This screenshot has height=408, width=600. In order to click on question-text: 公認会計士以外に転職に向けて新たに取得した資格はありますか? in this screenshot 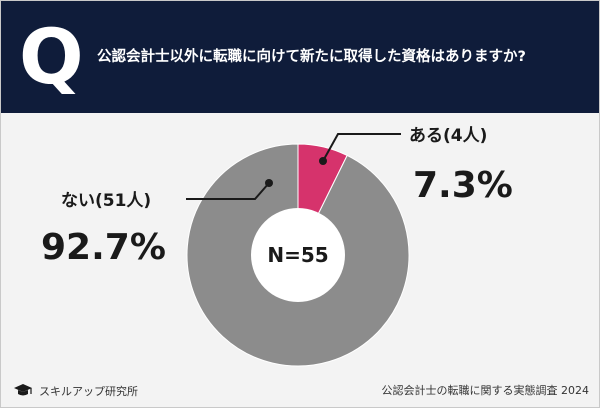, I will do `click(311, 57)`.